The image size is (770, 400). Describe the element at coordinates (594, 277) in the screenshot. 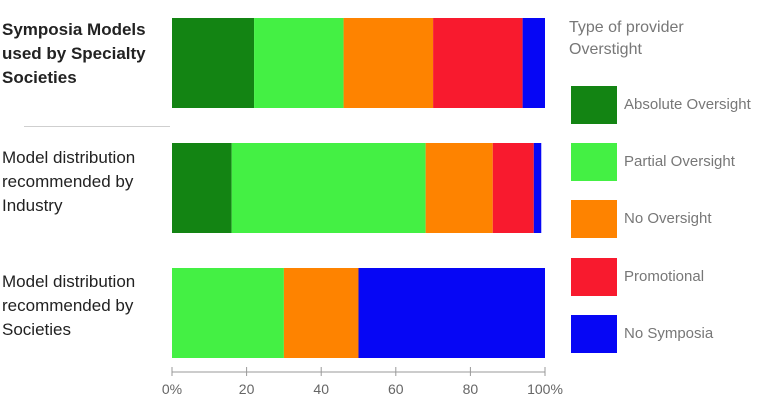

I see `legend-swatch-promotional` at that location.